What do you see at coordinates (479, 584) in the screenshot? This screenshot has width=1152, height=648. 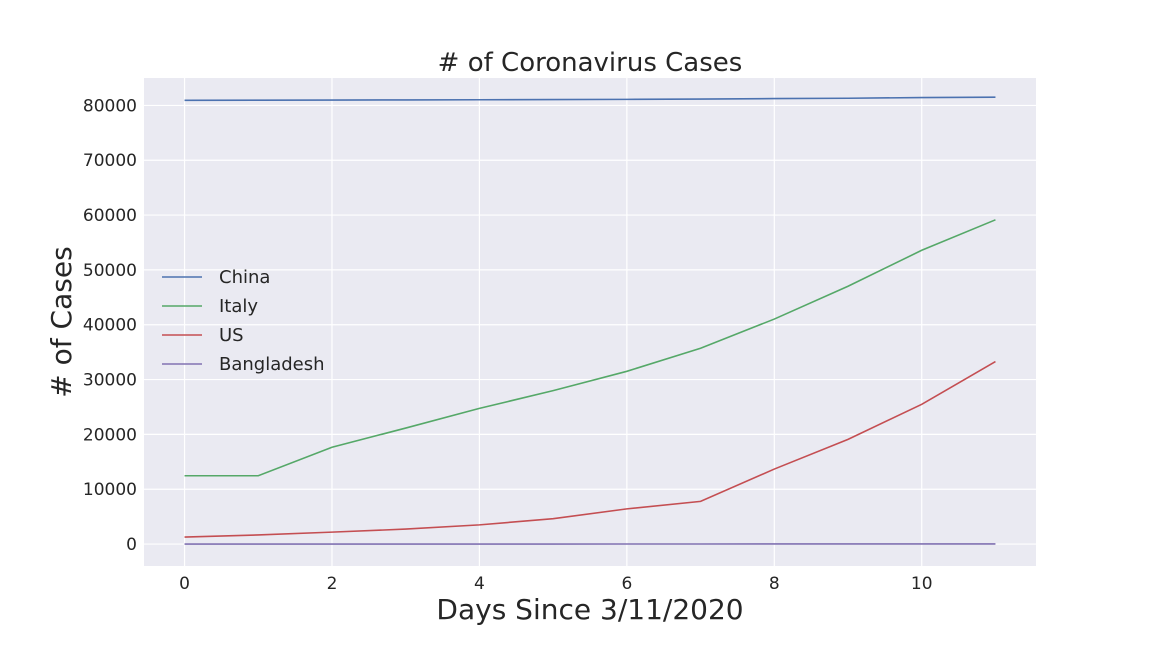 I see `x-tick-label: 4` at bounding box center [479, 584].